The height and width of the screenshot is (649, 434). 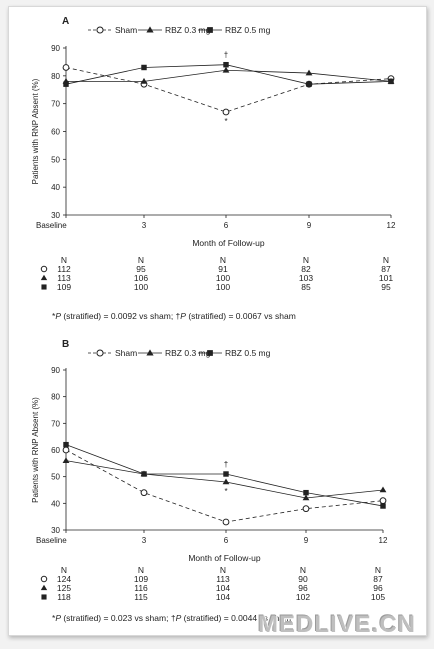 What do you see at coordinates (64, 287) in the screenshot?
I see `n-table-cell: 109` at bounding box center [64, 287].